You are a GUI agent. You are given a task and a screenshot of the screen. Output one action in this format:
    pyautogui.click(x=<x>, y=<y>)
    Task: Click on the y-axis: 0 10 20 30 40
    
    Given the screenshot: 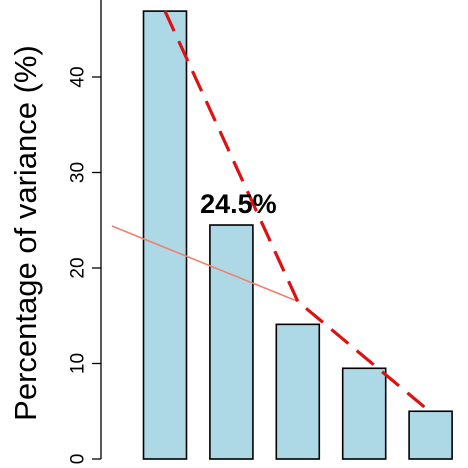 What is the action you would take?
    pyautogui.click(x=85, y=232)
    